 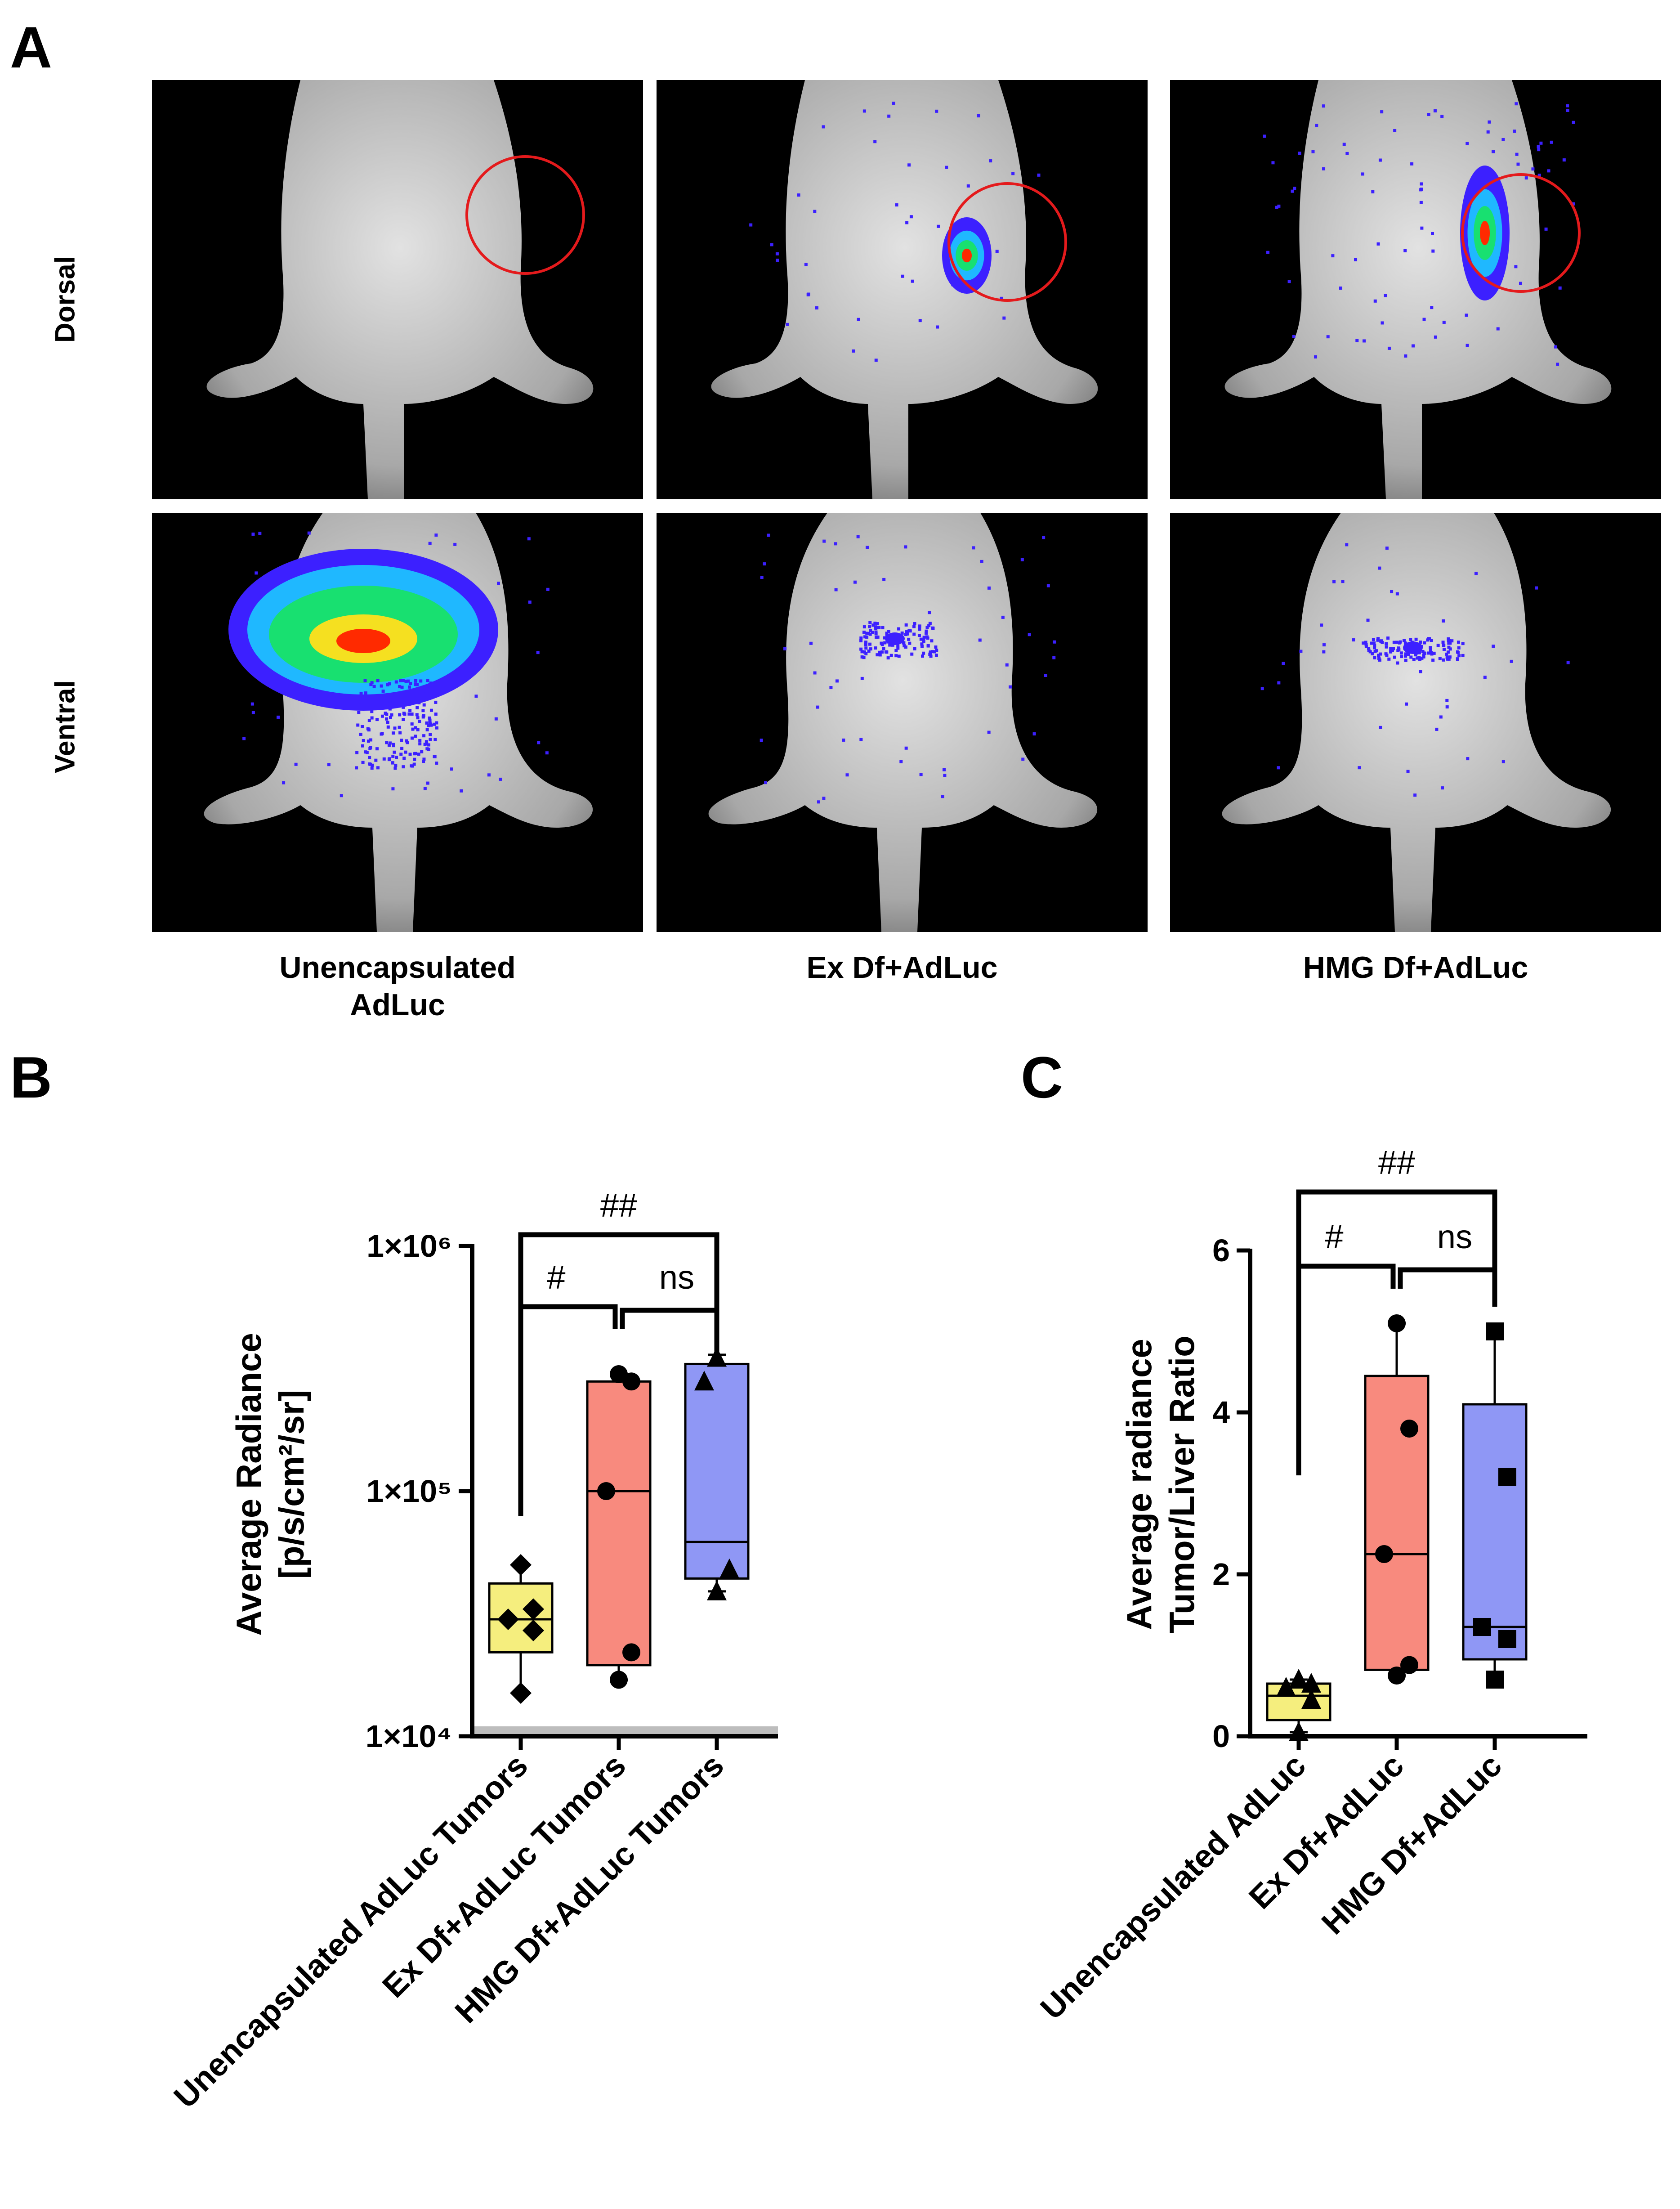 What do you see at coordinates (1221, 1574) in the screenshot?
I see `chart-c-y-tick-label-1: 2` at bounding box center [1221, 1574].